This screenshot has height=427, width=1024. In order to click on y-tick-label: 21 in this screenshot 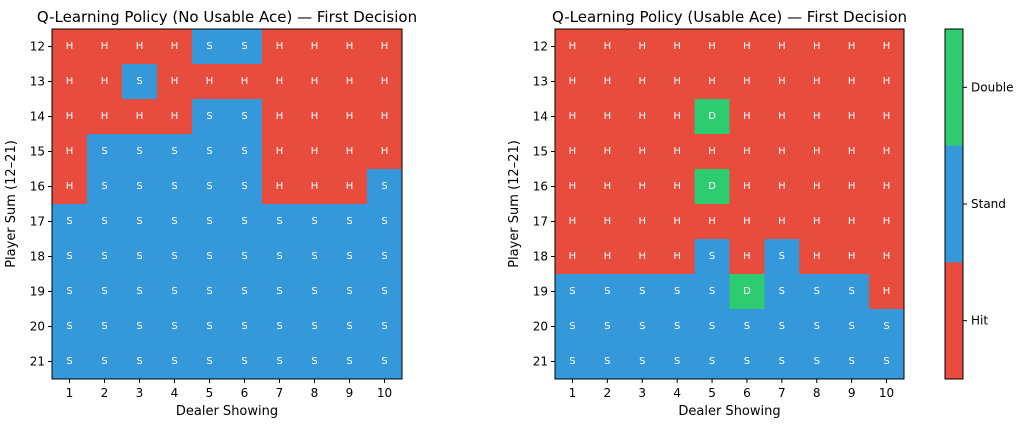, I will do `click(540, 362)`.